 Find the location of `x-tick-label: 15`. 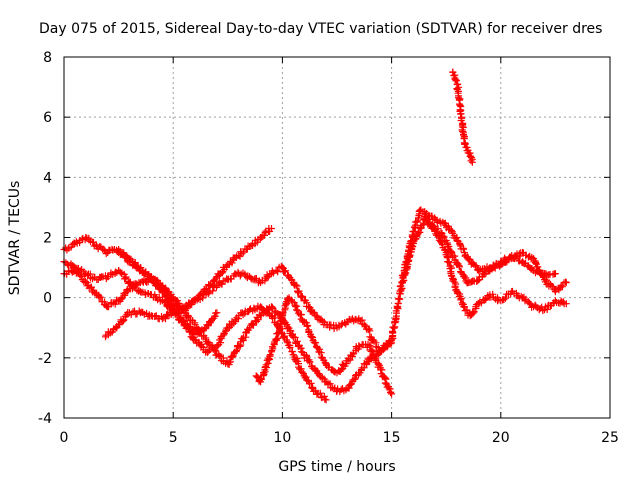

x-tick-label: 15 is located at coordinates (392, 438).